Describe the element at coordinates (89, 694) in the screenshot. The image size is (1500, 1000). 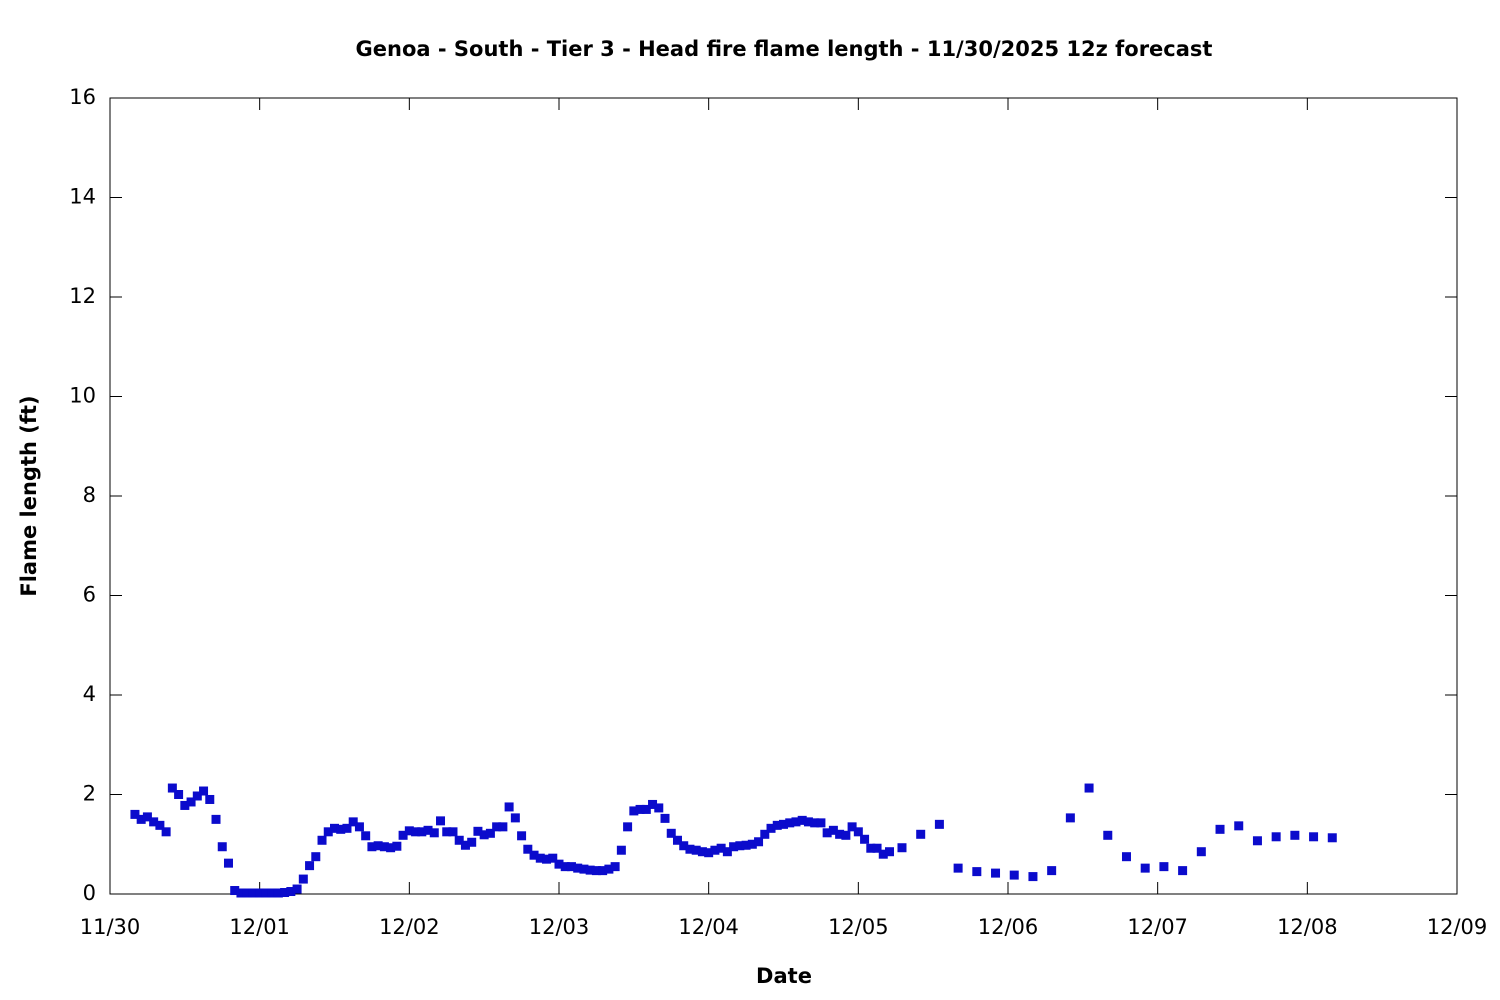
I see `y-tick-label: 4` at that location.